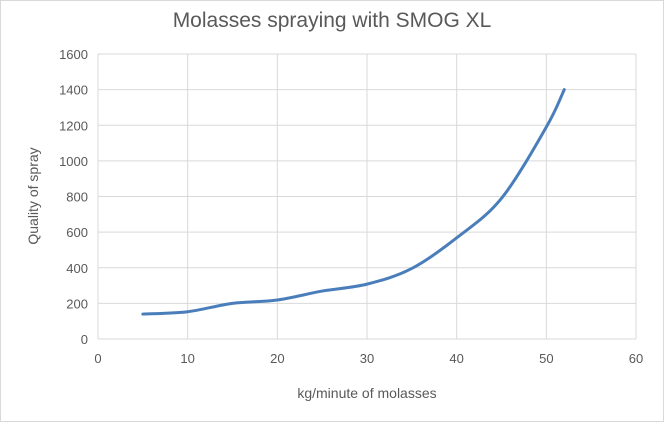 This screenshot has width=664, height=422. I want to click on x-axis-label: kg/minute of molasses, so click(366, 393).